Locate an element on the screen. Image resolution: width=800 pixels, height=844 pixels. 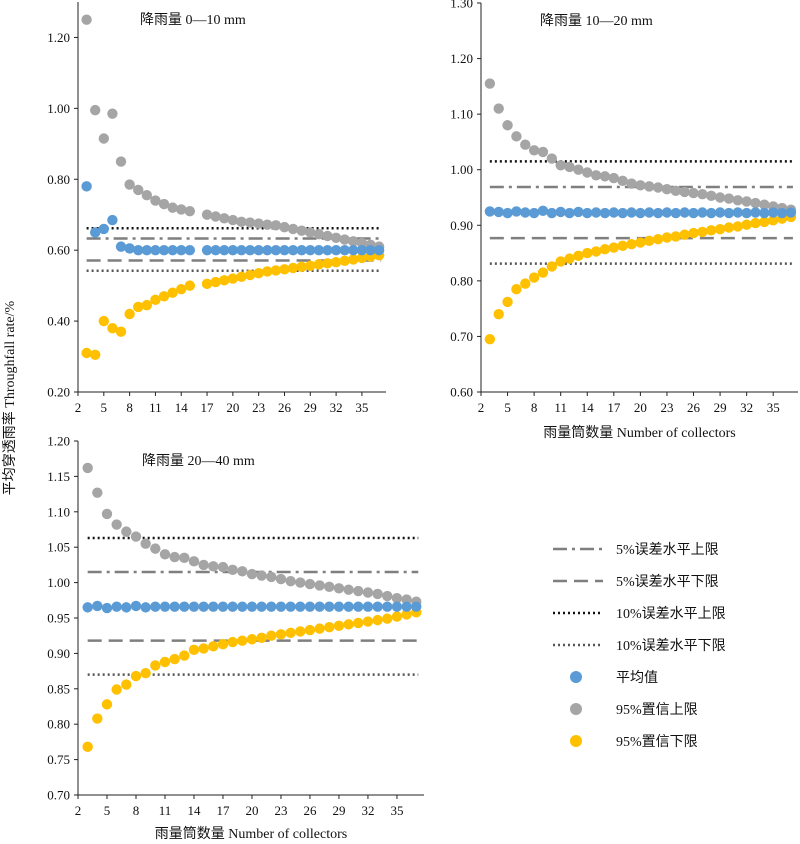
x-tick-label: 17 is located at coordinates (223, 810).